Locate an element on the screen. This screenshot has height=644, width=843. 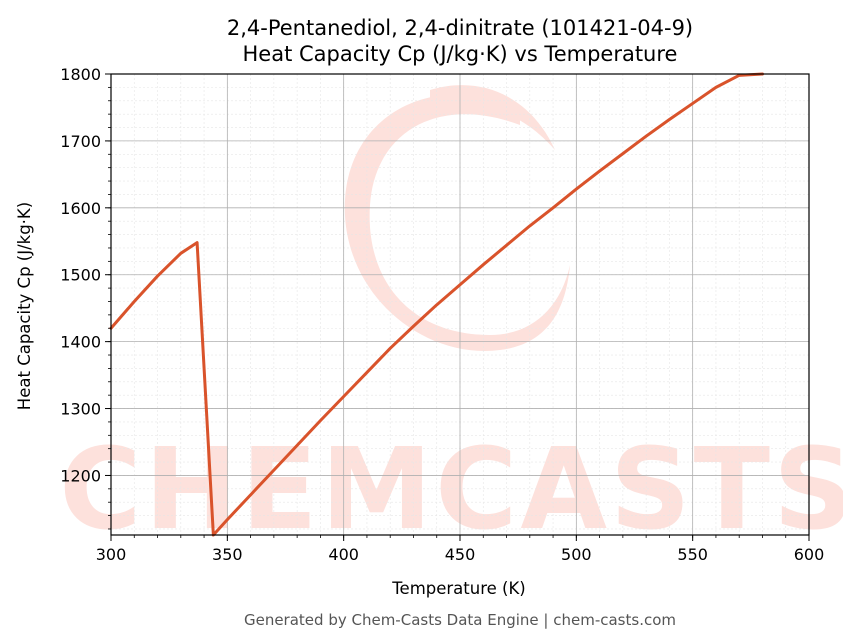
y-tick-label: 1600 is located at coordinates (80, 208).